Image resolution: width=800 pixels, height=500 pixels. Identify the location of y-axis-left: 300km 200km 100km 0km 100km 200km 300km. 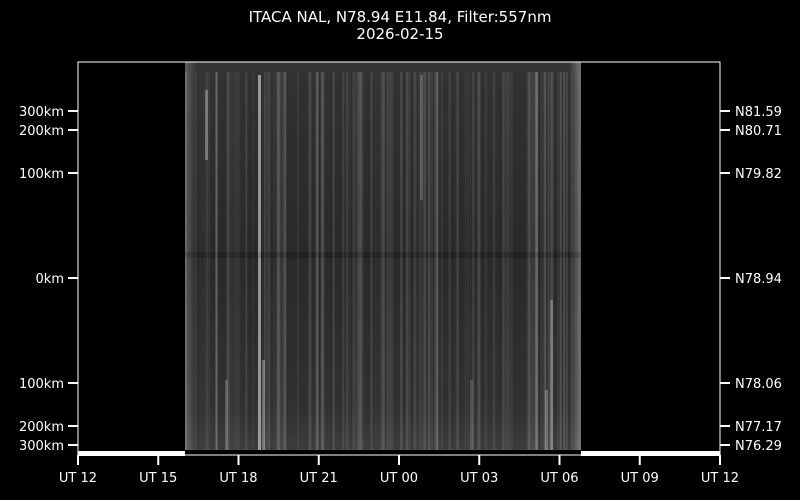
(48, 279).